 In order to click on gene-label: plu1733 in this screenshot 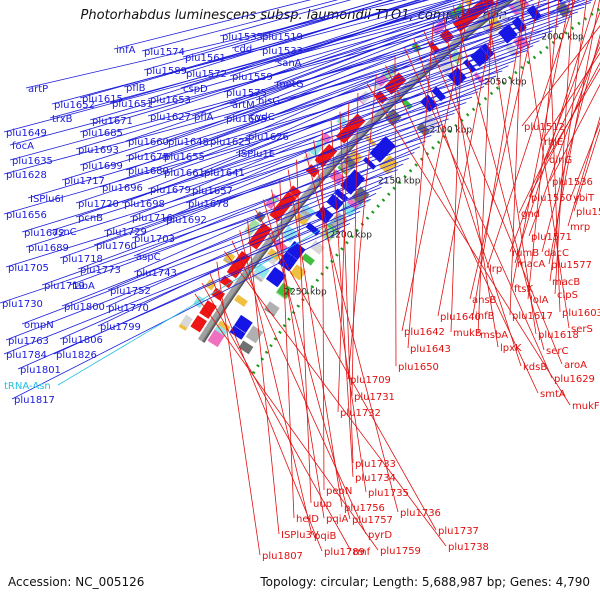, I will do `click(375, 464)`.